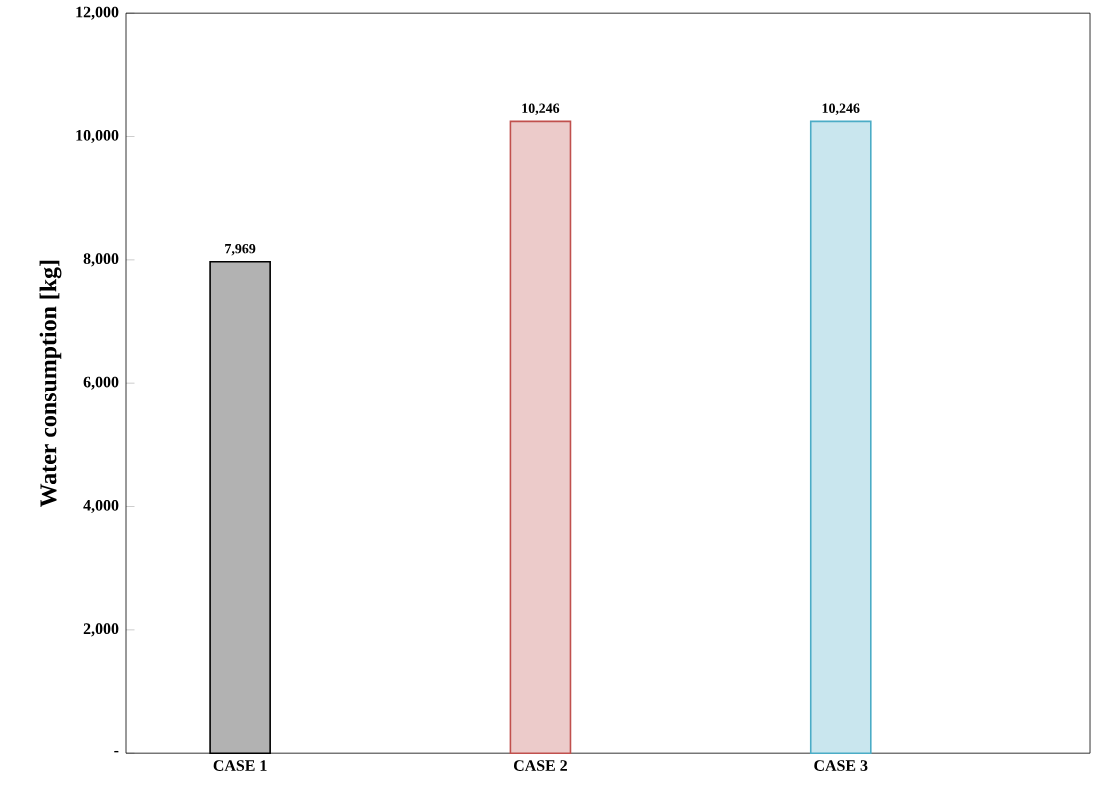 This screenshot has height=798, width=1100. I want to click on y-axis-title: Water consumption [kg], so click(50, 384).